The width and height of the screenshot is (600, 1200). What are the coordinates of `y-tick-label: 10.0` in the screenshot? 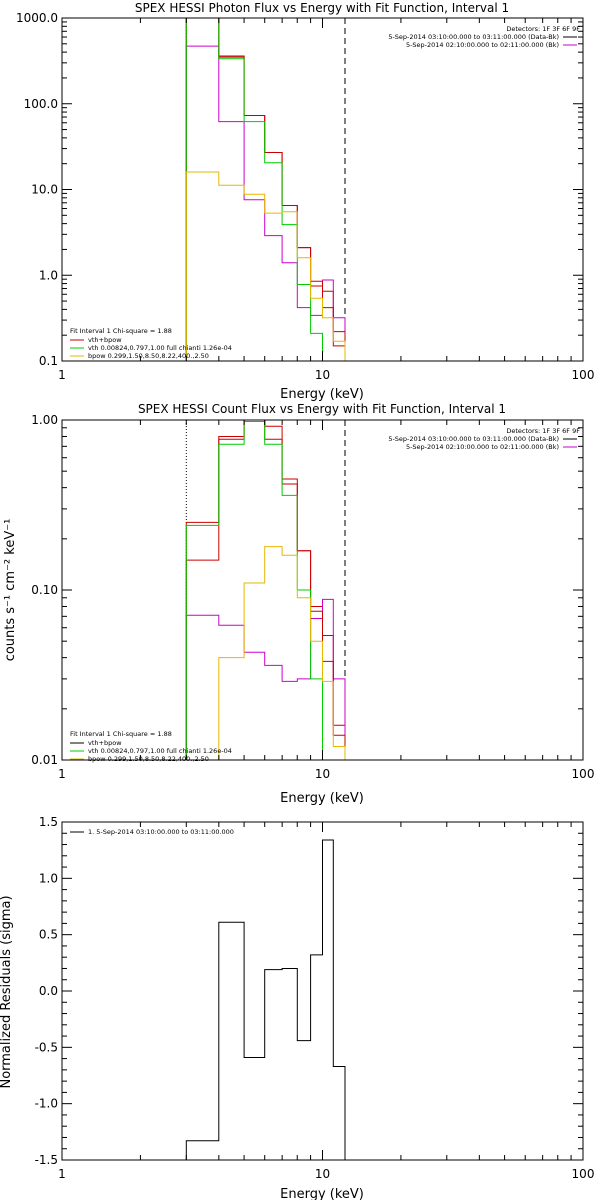 It's located at (44, 190).